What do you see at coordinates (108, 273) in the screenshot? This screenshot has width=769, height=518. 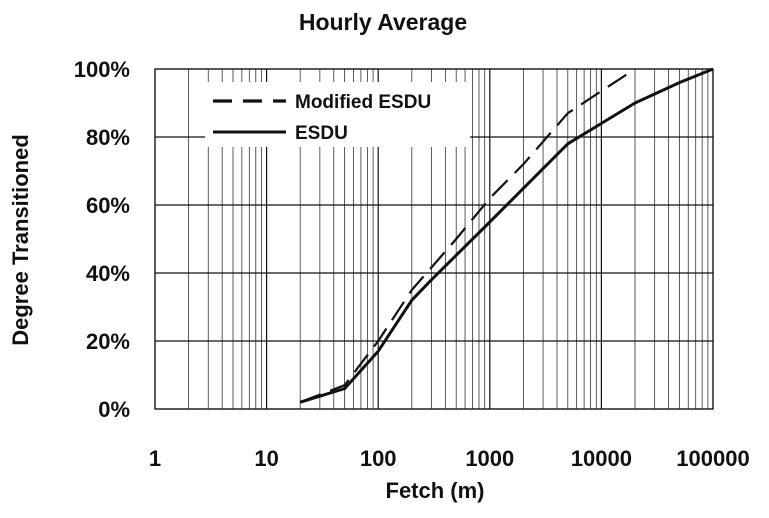 I see `y-tick-label: 40%` at bounding box center [108, 273].